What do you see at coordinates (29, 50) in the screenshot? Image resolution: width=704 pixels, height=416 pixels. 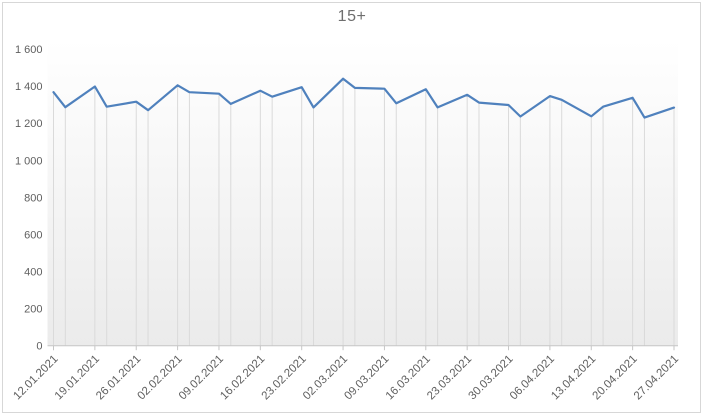 I see `y-axis-label: 1 600` at bounding box center [29, 50].